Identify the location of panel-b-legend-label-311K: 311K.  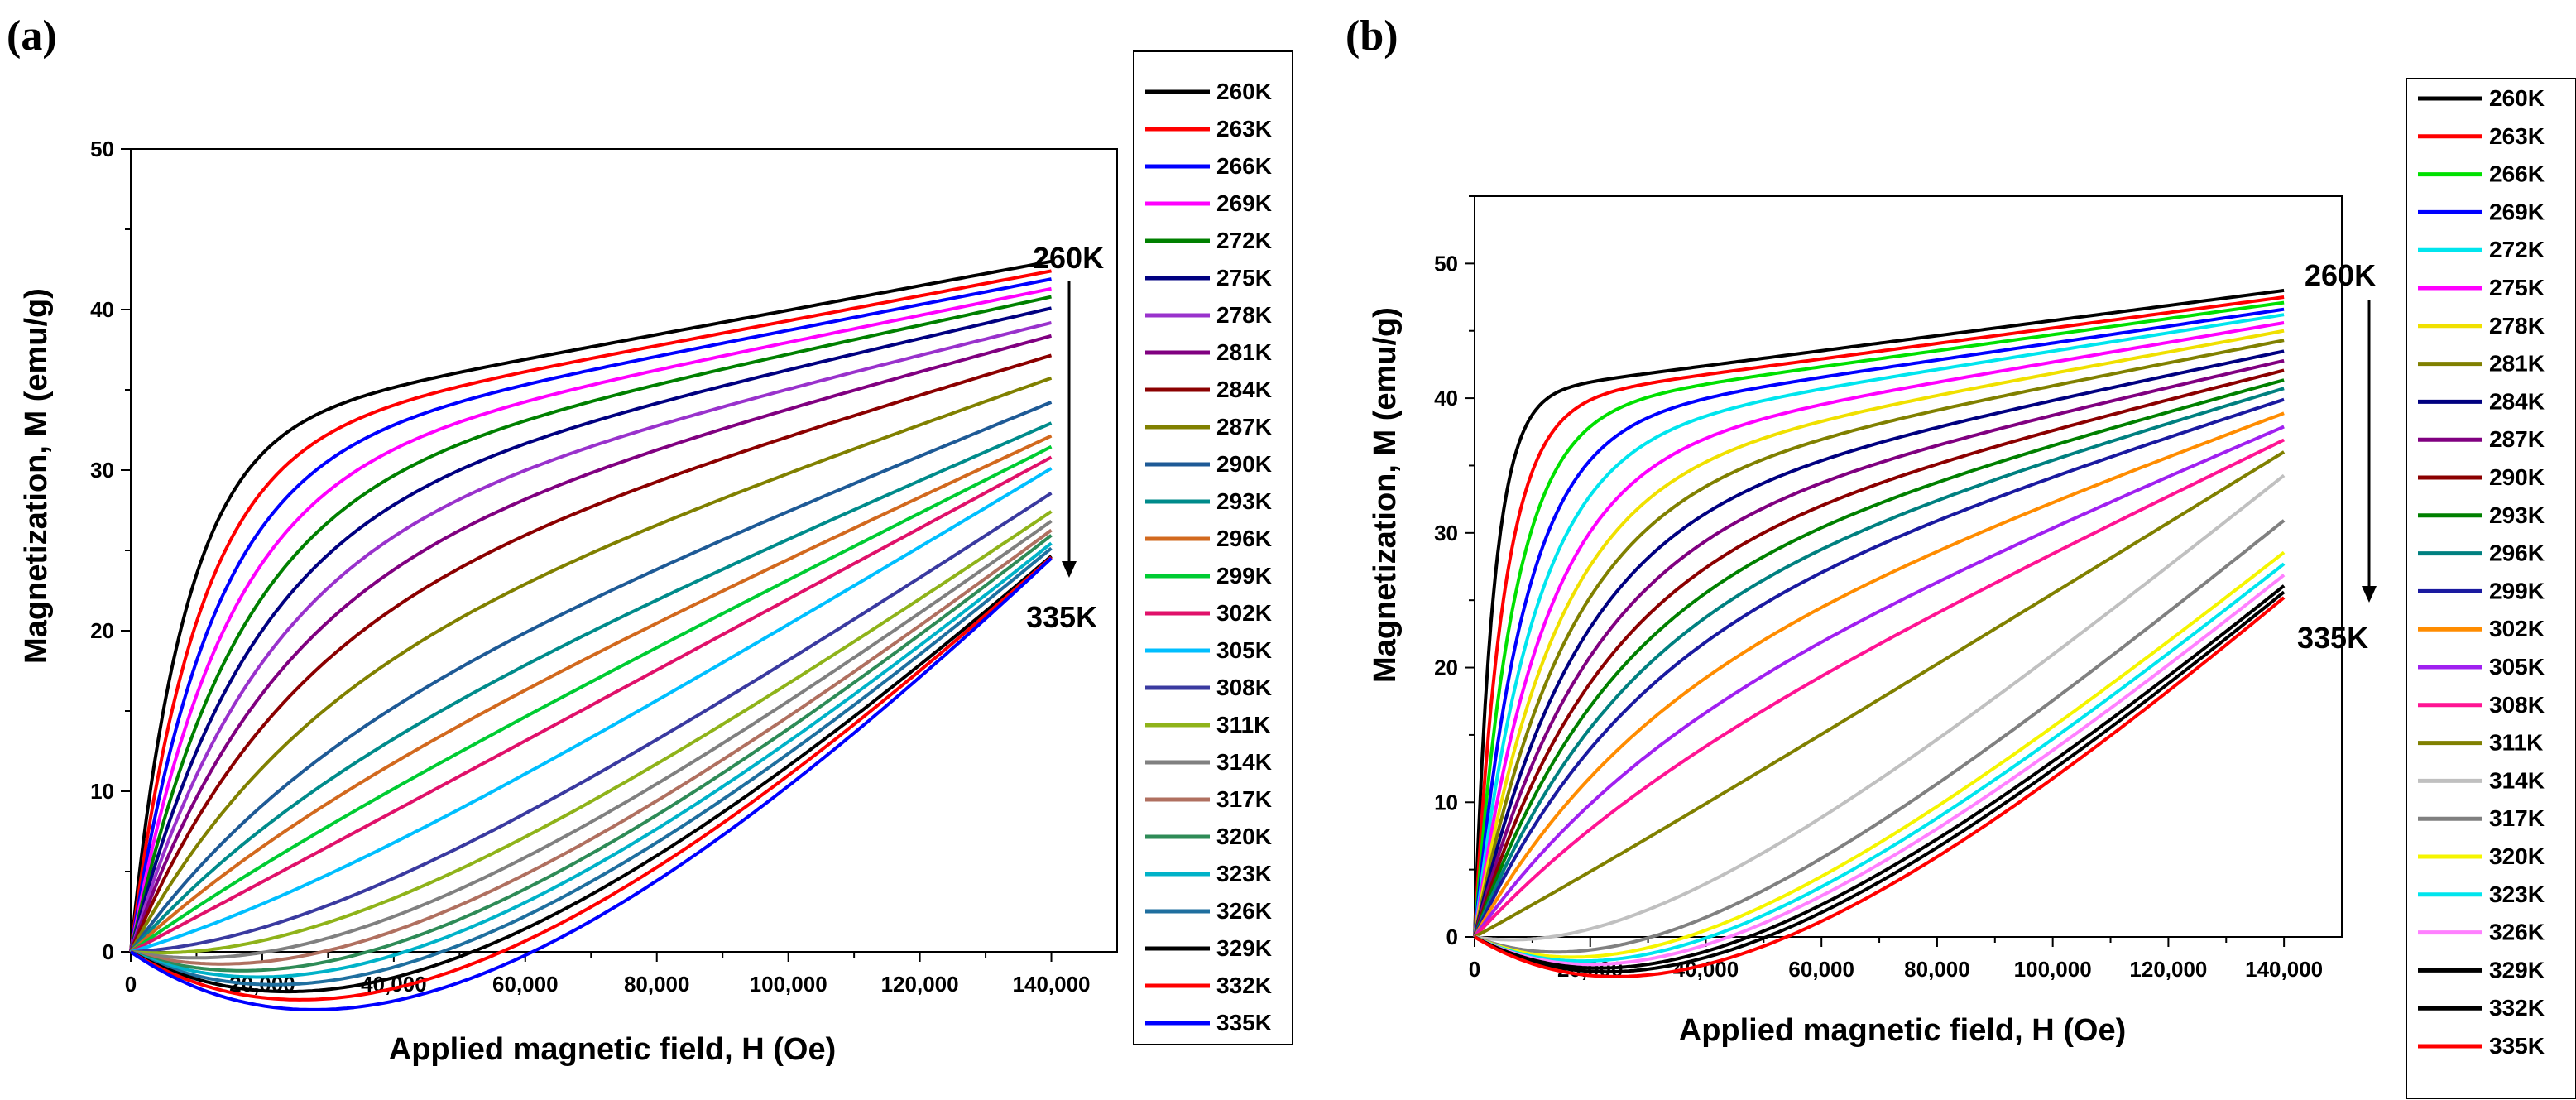
(2516, 743).